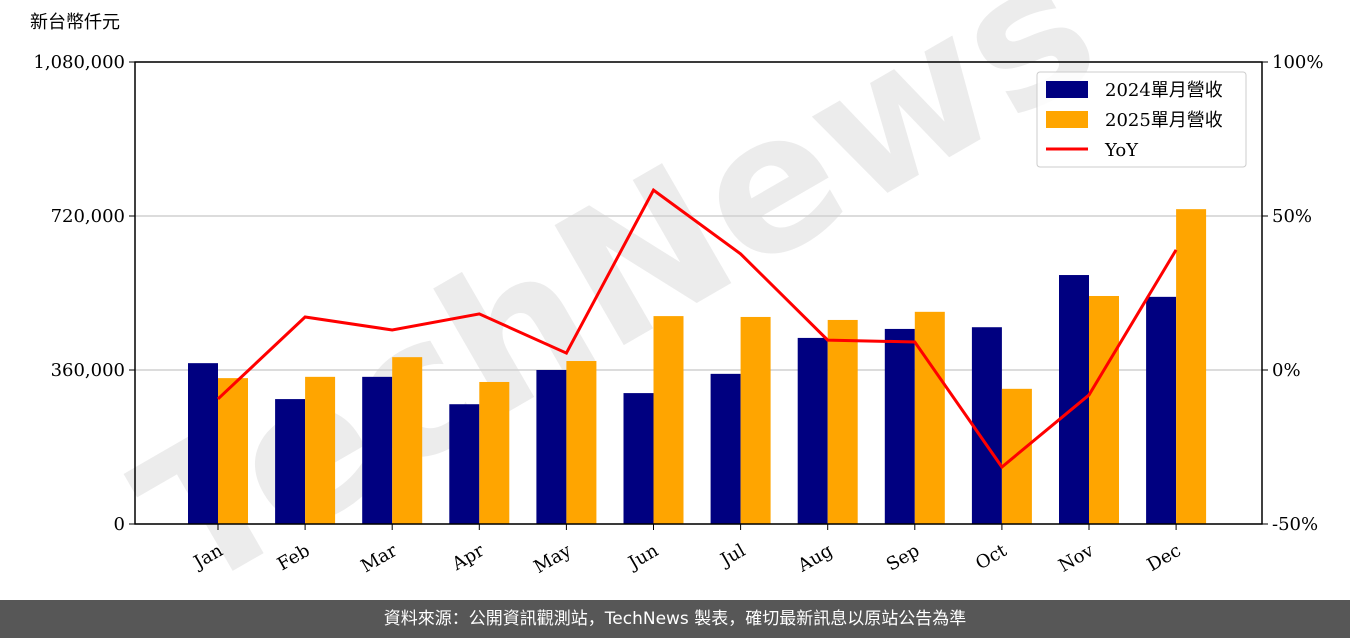 Image resolution: width=1350 pixels, height=638 pixels. I want to click on x-tick-label: Sep, so click(903, 557).